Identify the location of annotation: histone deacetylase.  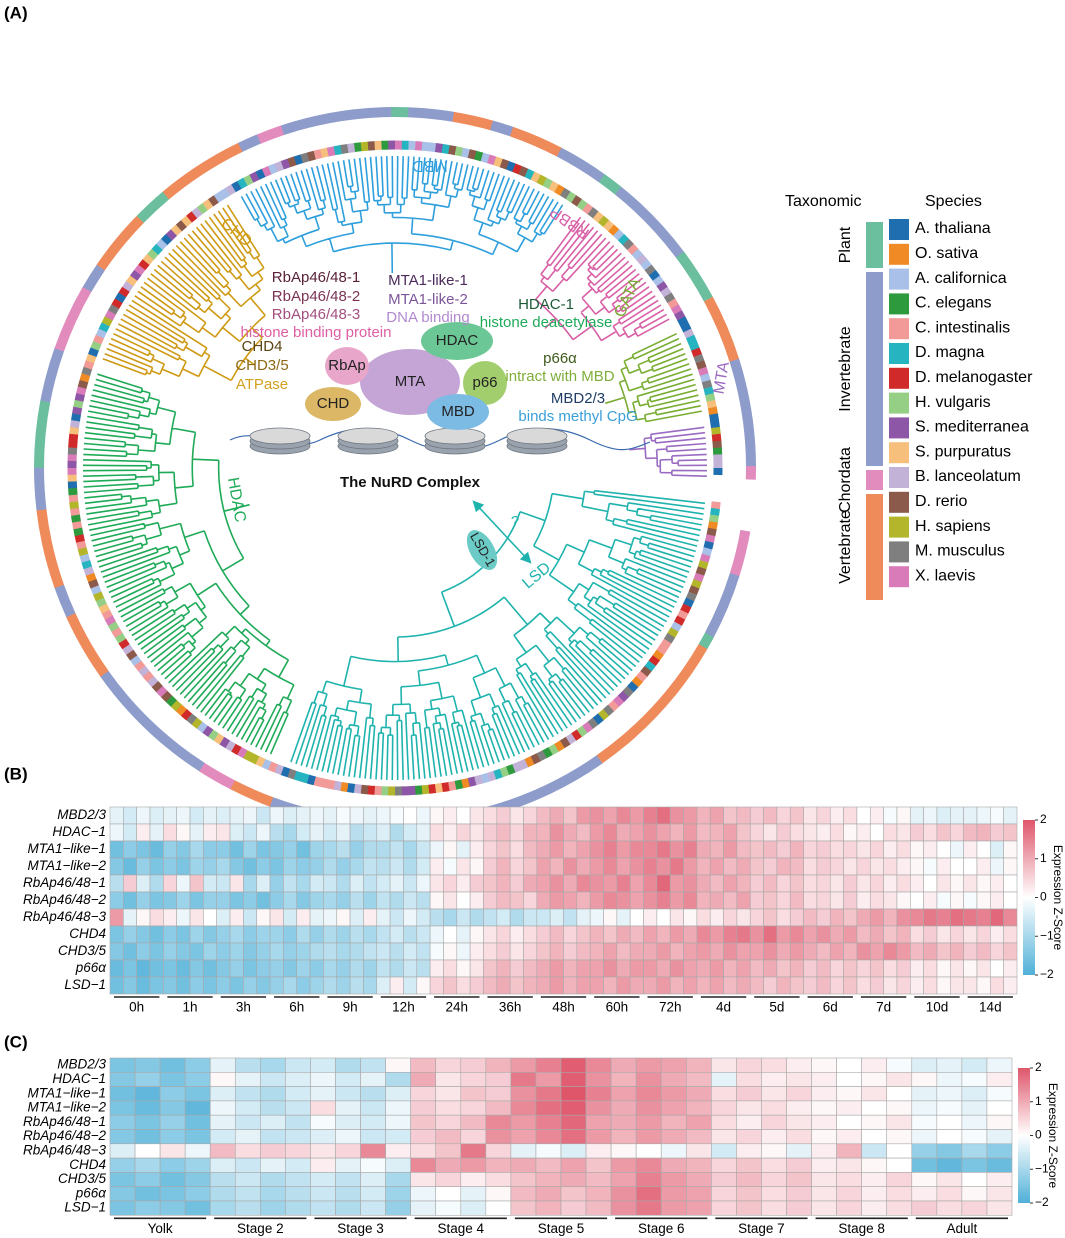
(546, 322).